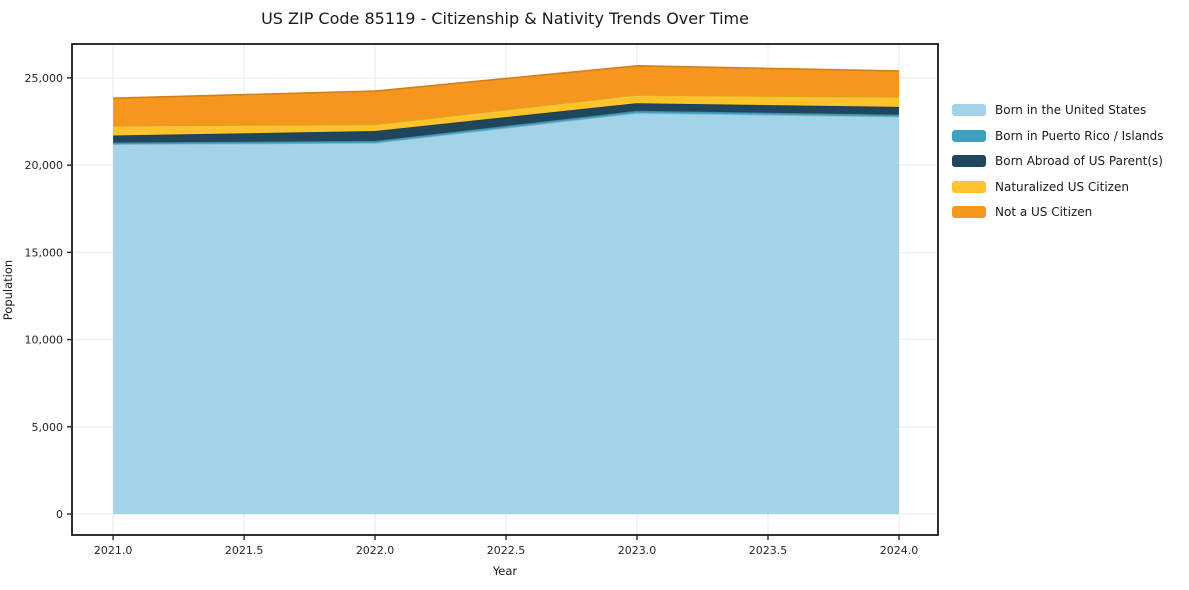 This screenshot has height=590, width=1189. I want to click on legend-item-1: Born in Puerto Rico / Islands, so click(1058, 136).